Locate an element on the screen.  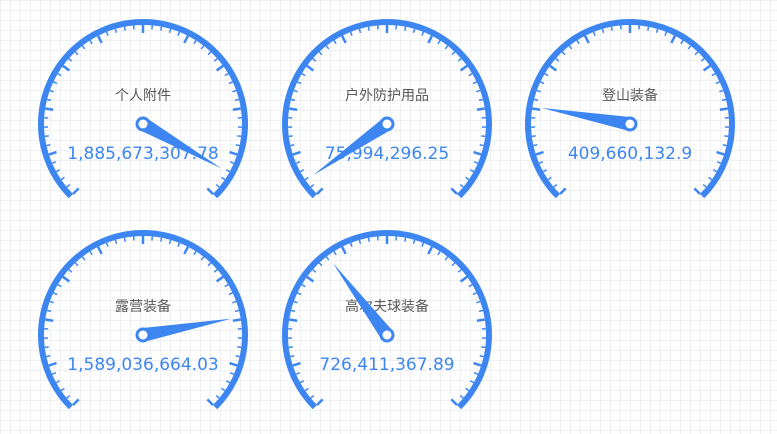
gauge-4: 露营装备 1,589,036,664.03 is located at coordinates (143, 320).